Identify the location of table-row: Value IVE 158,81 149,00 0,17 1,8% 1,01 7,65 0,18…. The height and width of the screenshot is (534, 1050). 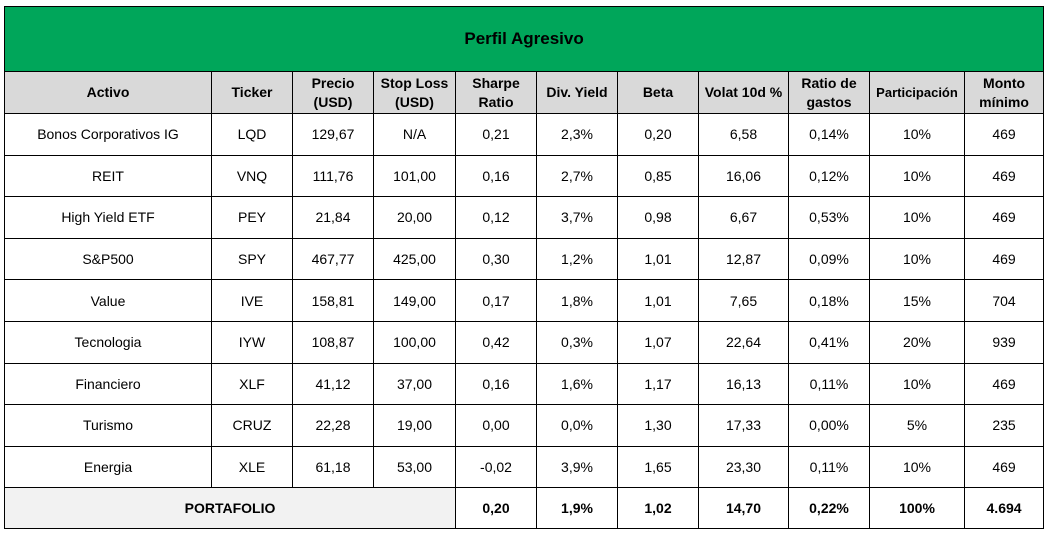
(524, 300).